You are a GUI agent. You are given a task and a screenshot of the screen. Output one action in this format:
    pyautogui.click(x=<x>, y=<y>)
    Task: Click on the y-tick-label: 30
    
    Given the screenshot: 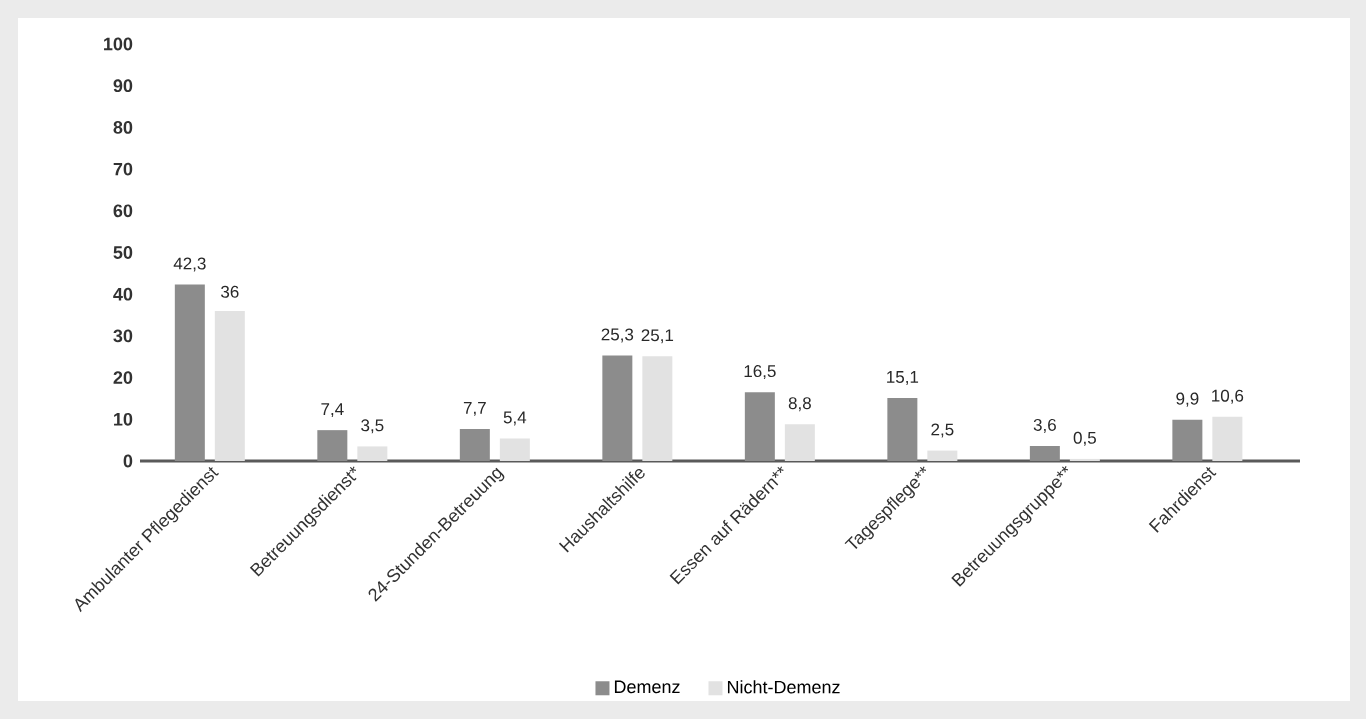 What is the action you would take?
    pyautogui.click(x=123, y=336)
    